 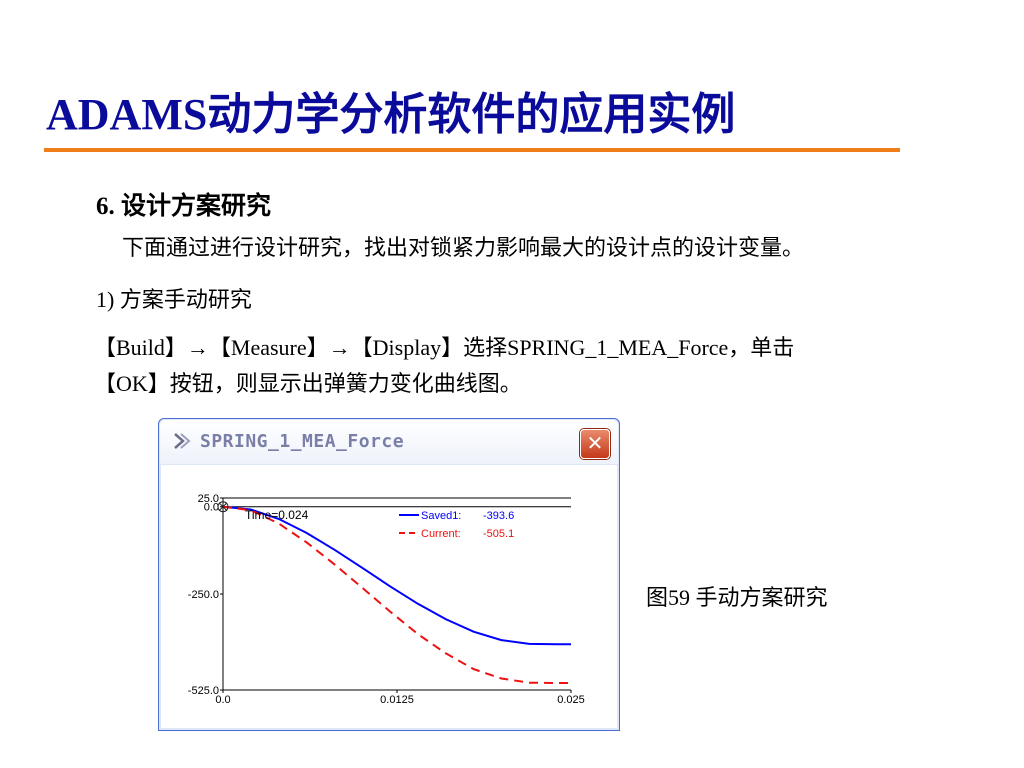 What do you see at coordinates (441, 534) in the screenshot?
I see `legend-label-2: Current:` at bounding box center [441, 534].